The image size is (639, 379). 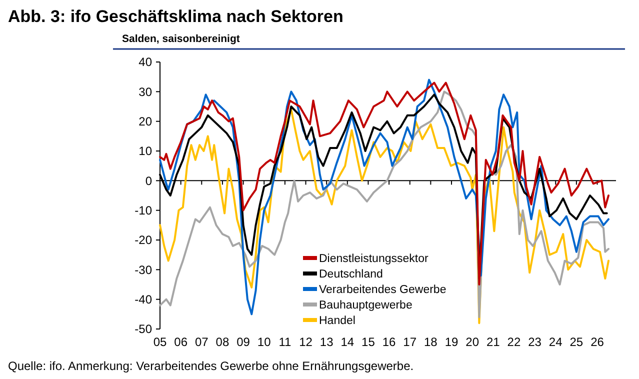 I want to click on x-tick-label: 20, so click(x=473, y=342).